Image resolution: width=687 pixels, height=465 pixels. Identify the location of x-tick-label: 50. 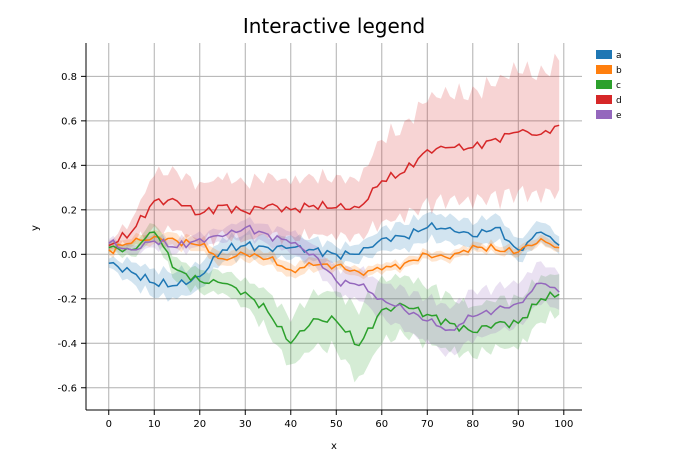
(336, 424).